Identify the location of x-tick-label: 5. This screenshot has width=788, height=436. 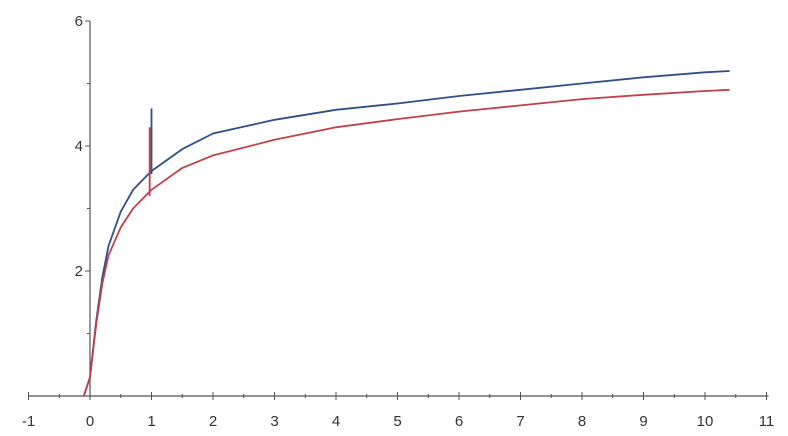
(397, 421).